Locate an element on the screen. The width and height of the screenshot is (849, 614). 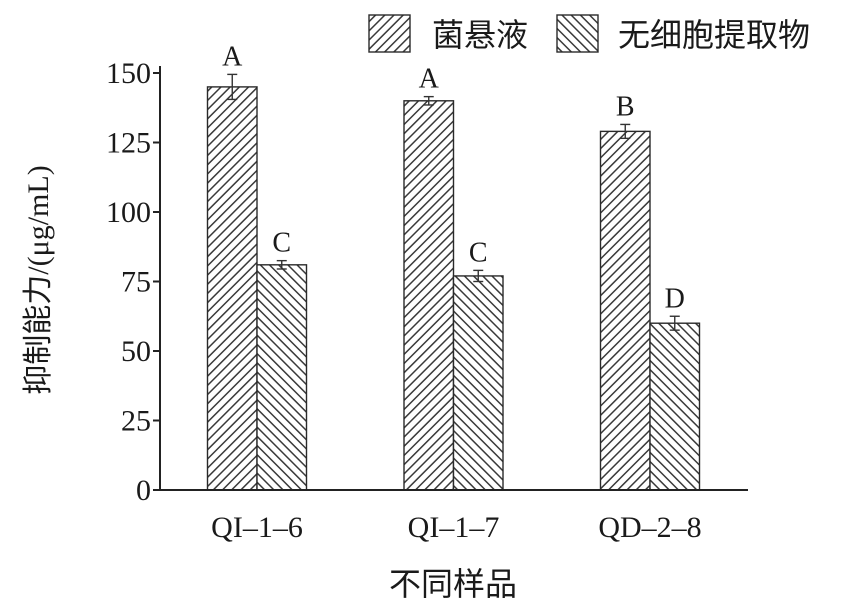
y-axis-title: 抑制能力/(μg/mL) is located at coordinates (38, 279).